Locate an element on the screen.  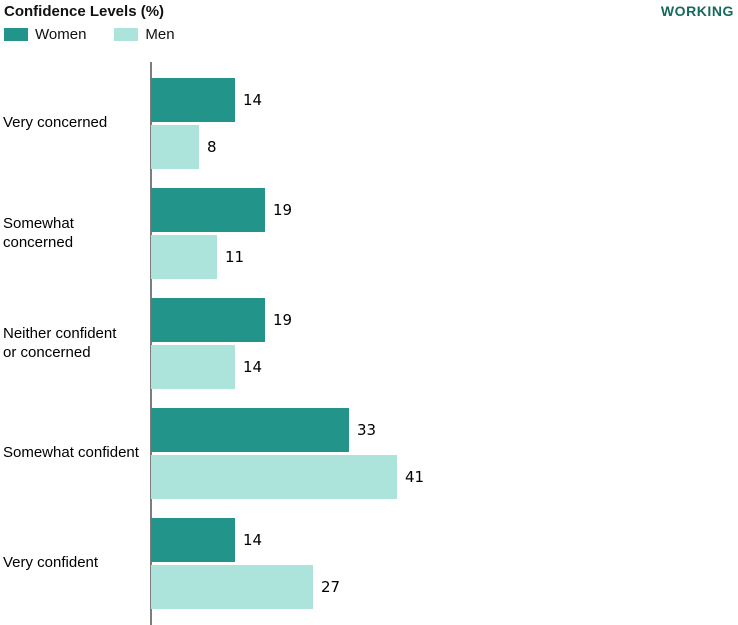
category-label: Very confident is located at coordinates (51, 563).